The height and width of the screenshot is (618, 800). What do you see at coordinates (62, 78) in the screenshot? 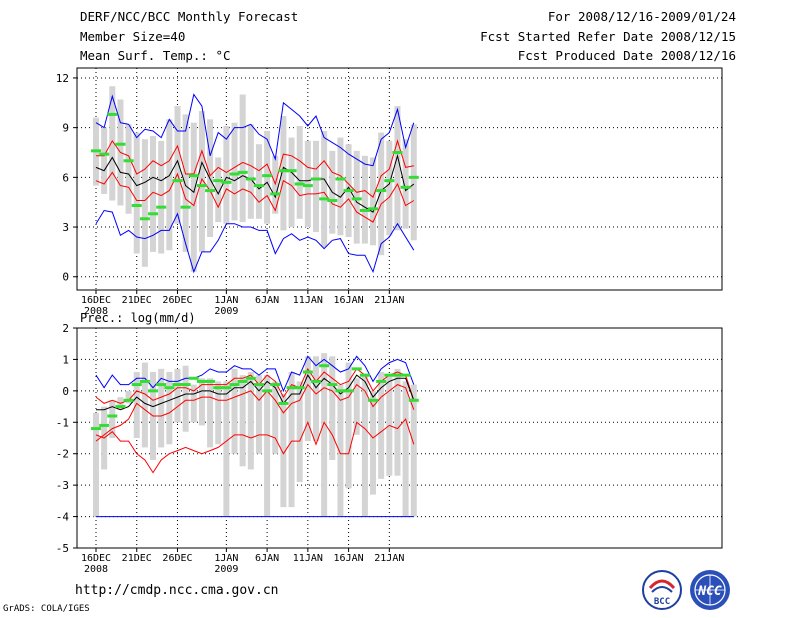
I see `temp-ytick-label: 12` at bounding box center [62, 78].